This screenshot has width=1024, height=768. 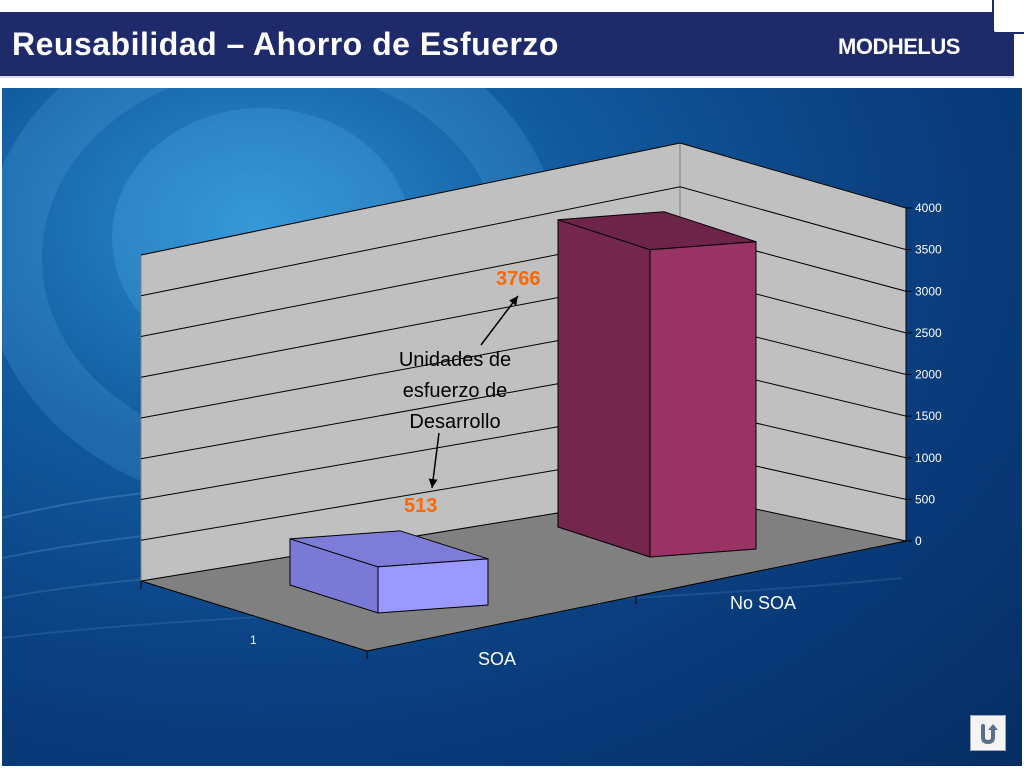 I want to click on y-tick-label: 2500, so click(x=928, y=333).